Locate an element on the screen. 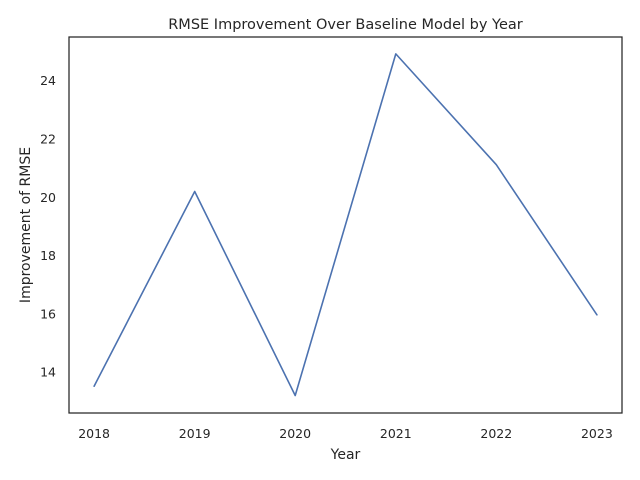 The width and height of the screenshot is (640, 480). y-axis-label: Improvement of RMSE is located at coordinates (26, 225).